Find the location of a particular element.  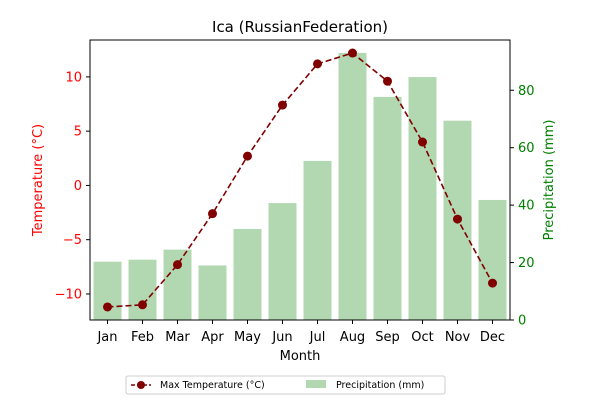

right-tick-label-60: 60 is located at coordinates (526, 148).